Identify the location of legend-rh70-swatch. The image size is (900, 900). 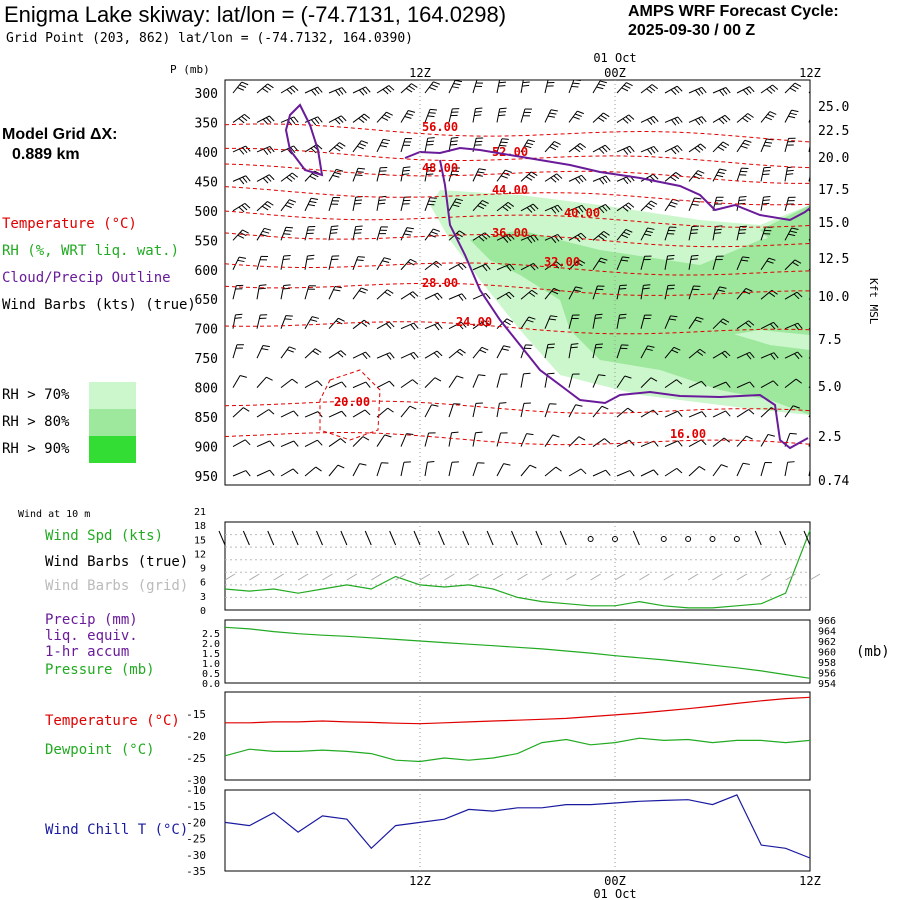
(112, 395).